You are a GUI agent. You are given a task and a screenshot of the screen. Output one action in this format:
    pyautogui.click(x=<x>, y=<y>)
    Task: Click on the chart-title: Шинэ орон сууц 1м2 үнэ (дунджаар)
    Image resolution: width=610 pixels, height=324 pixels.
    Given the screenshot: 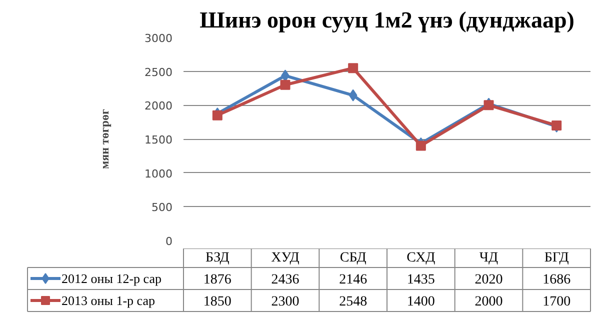 What is the action you would take?
    pyautogui.click(x=387, y=20)
    